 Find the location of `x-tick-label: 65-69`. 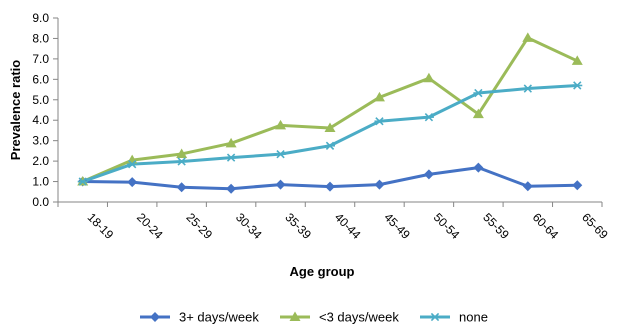

x-tick-label: 65-69 is located at coordinates (595, 226).